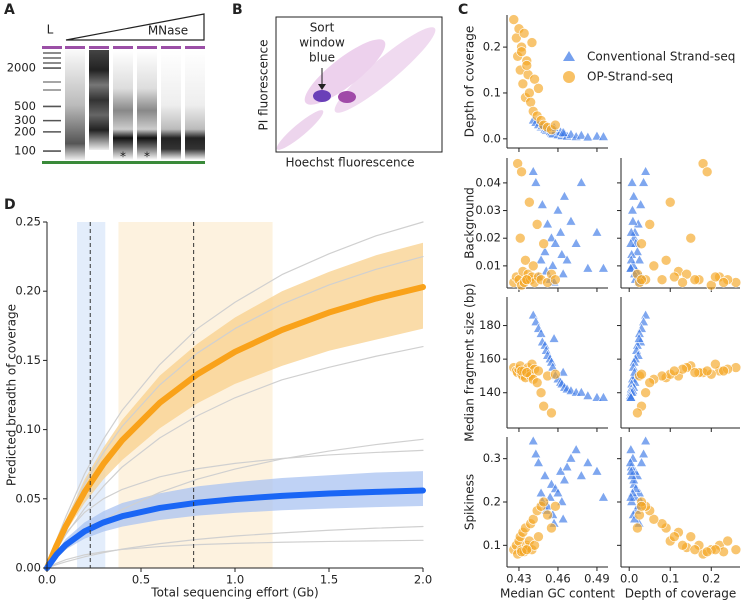  What do you see at coordinates (141, 580) in the screenshot?
I see `x-tick-label: 0.5` at bounding box center [141, 580].